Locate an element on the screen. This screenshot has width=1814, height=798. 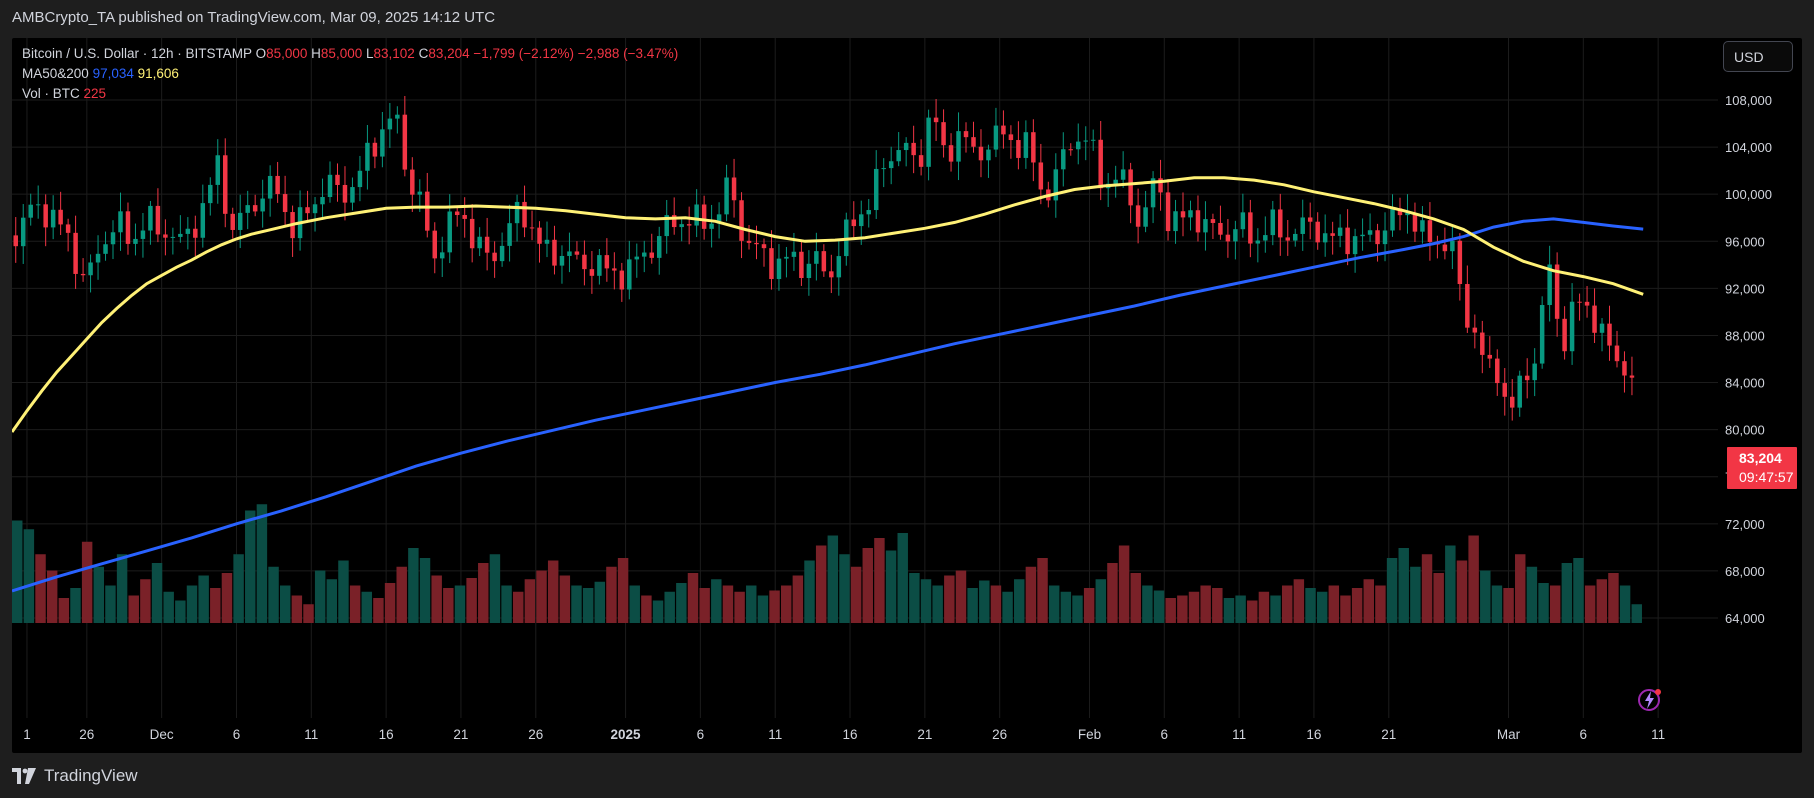
y-tick-label: 64,000 is located at coordinates (1745, 618).